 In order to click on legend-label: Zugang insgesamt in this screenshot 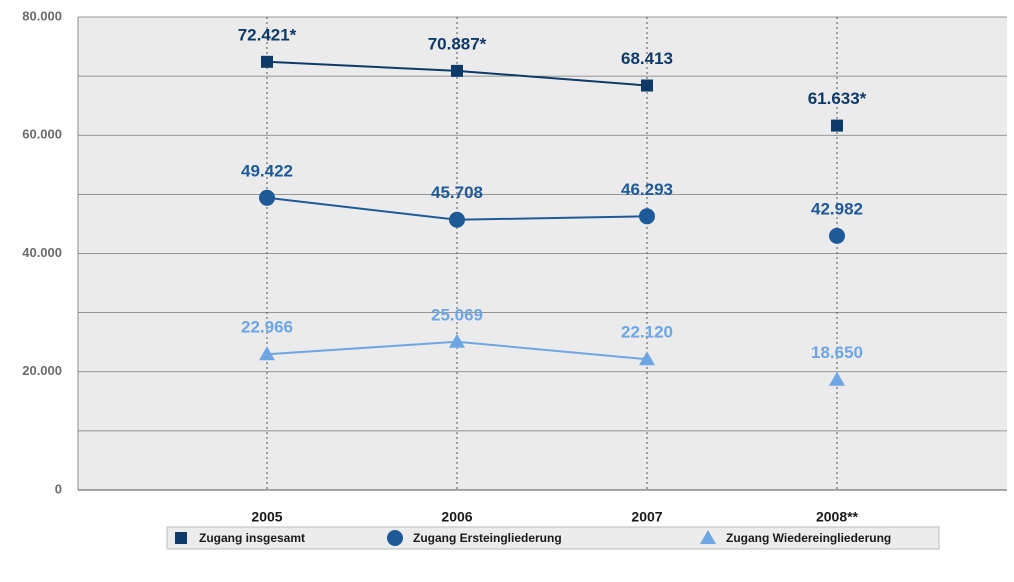, I will do `click(252, 538)`.